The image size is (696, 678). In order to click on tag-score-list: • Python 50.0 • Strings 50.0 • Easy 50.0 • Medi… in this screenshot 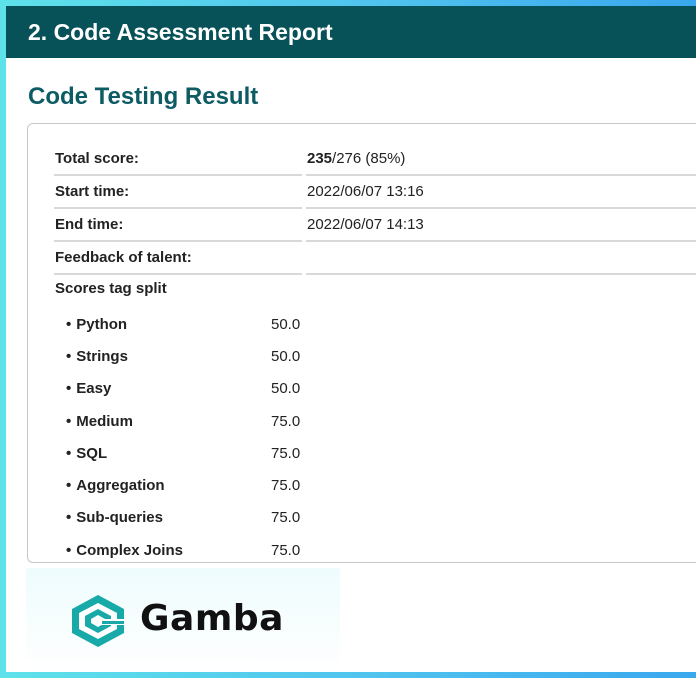, I will do `click(198, 437)`.